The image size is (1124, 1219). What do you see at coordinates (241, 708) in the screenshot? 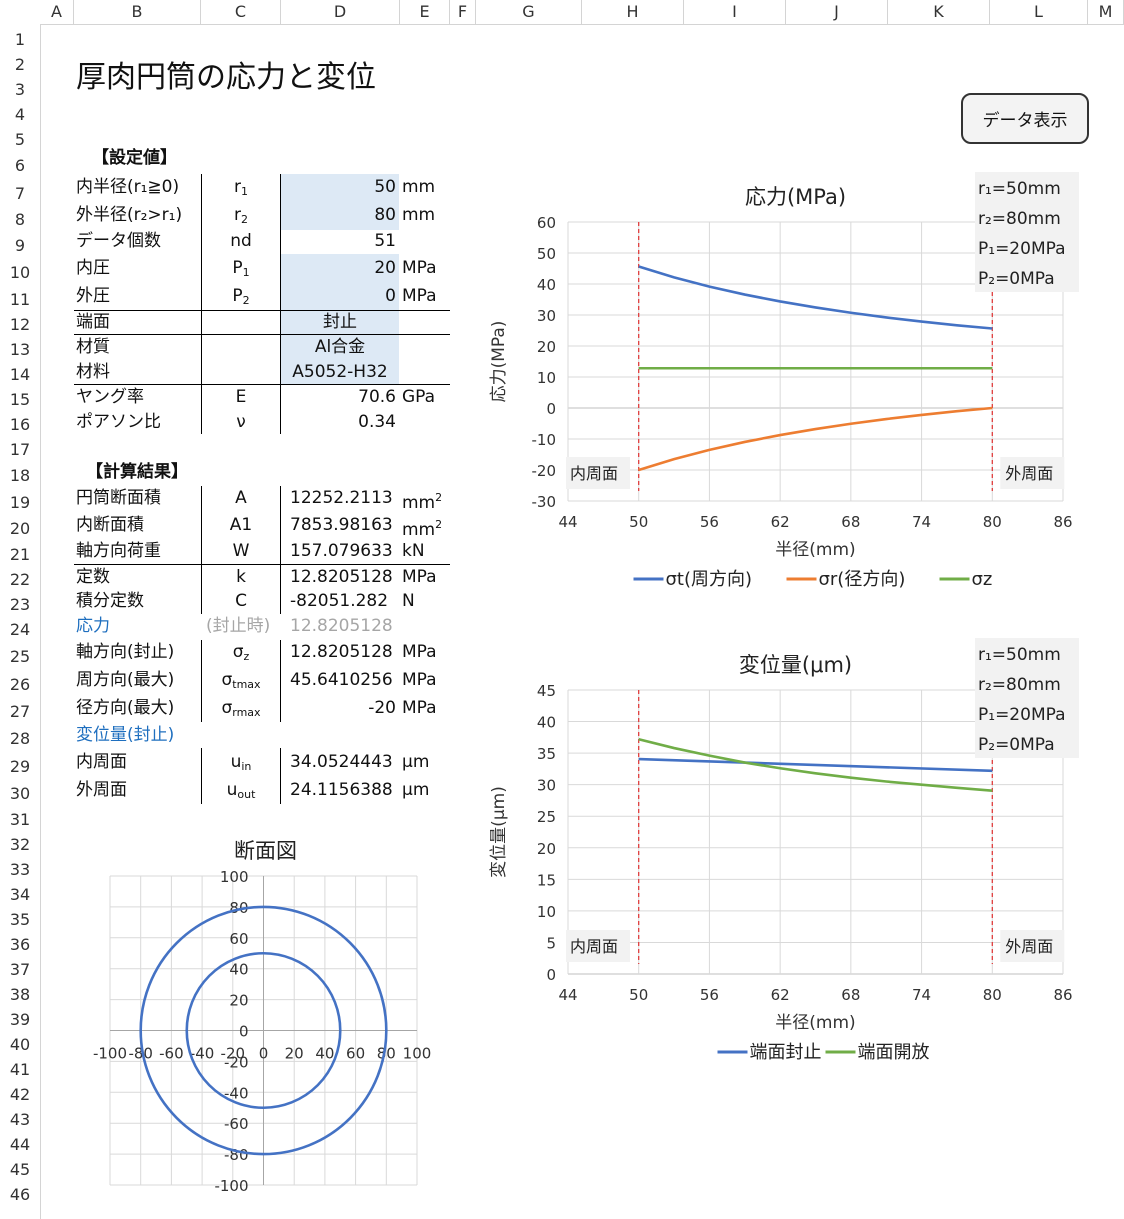
I see `stress-symbol: σrmax` at bounding box center [241, 708].